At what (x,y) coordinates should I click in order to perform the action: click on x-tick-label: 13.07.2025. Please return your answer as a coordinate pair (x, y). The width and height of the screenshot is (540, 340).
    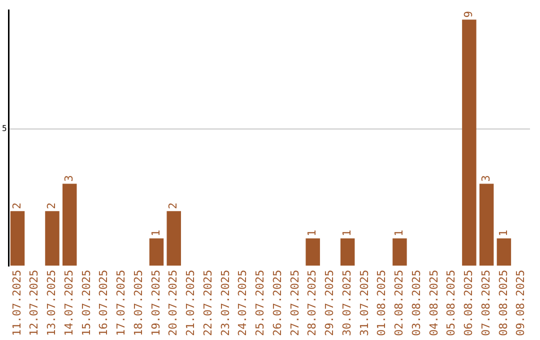
    Looking at the image, I should click on (51, 303).